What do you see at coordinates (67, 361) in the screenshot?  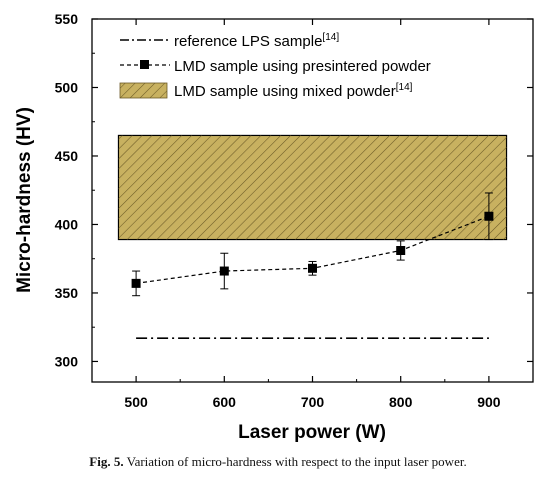 I see `y-tick-label: 300` at bounding box center [67, 361].